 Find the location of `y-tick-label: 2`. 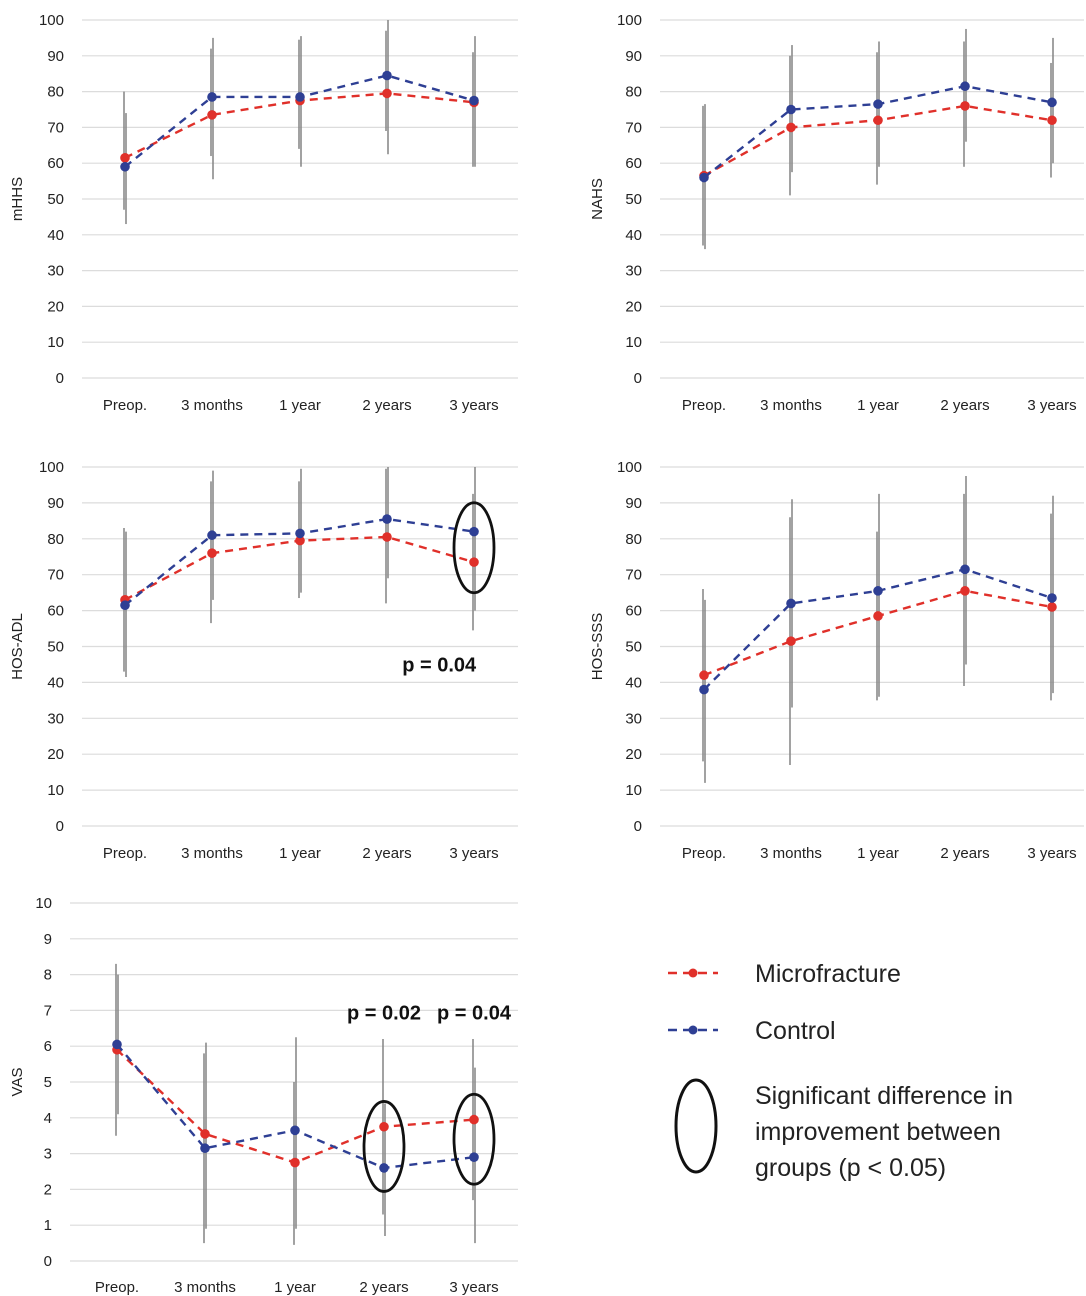

y-tick-label: 2 is located at coordinates (48, 1189).